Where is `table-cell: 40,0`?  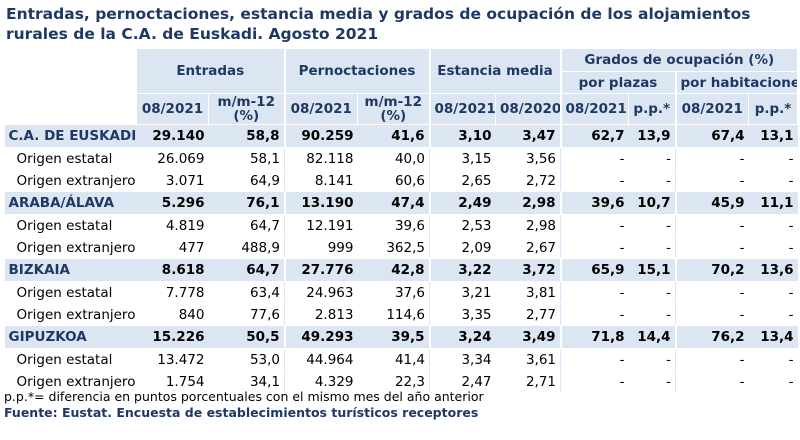 table-cell: 40,0 is located at coordinates (393, 158).